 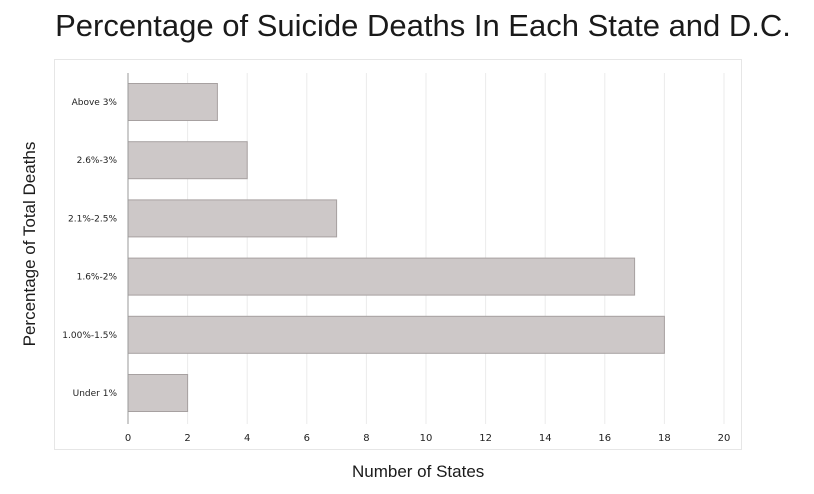 I want to click on x-tick-label: 8, so click(x=366, y=438).